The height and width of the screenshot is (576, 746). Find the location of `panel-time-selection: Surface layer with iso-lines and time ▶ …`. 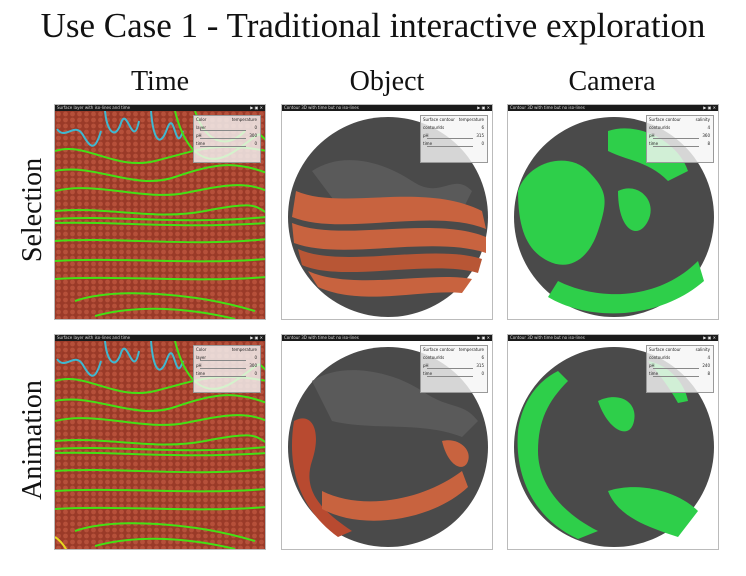

panel-time-selection: Surface layer with iso-lines and time ▶ … is located at coordinates (160, 212).